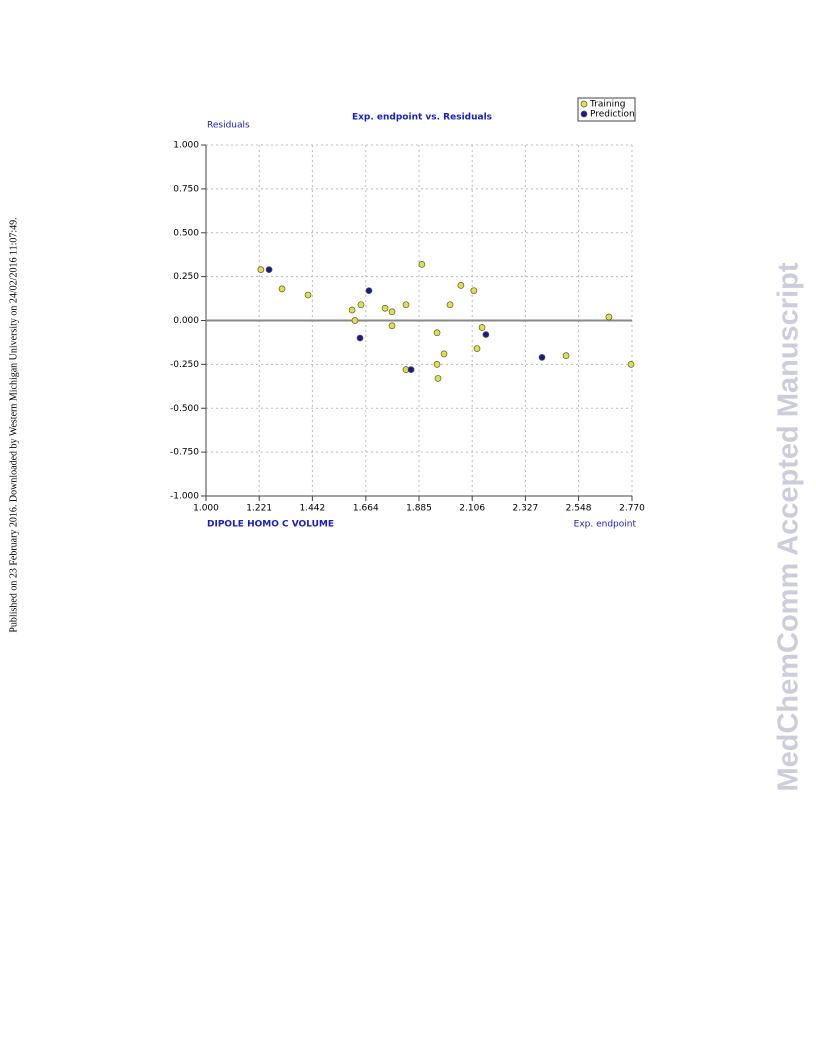 This screenshot has height=1056, width=816. I want to click on y-tick-label: 0.500, so click(186, 233).